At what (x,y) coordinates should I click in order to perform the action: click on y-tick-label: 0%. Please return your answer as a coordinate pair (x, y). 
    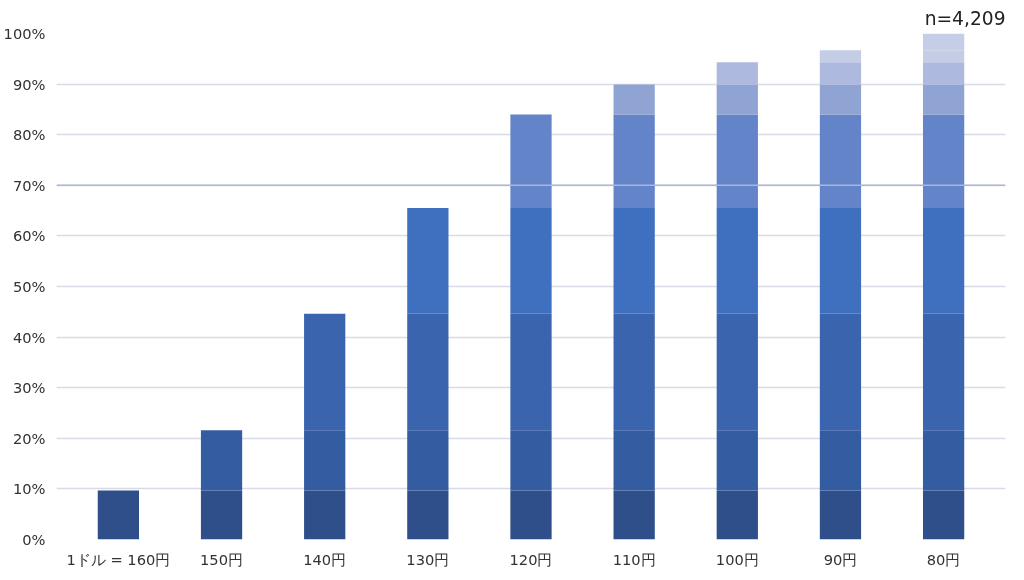
    Looking at the image, I should click on (34, 539).